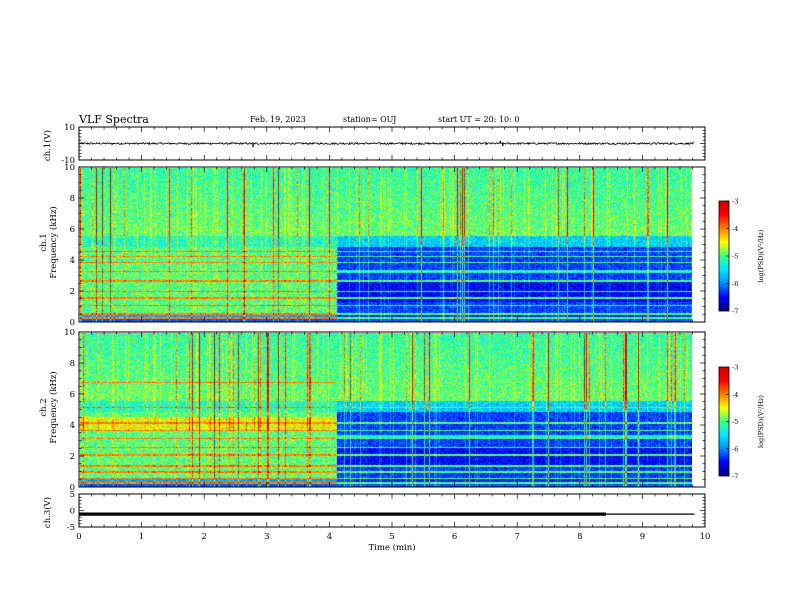 The image size is (792, 612). What do you see at coordinates (69, 333) in the screenshot?
I see `ch2-spectrogram-ytick-label: 10` at bounding box center [69, 333].